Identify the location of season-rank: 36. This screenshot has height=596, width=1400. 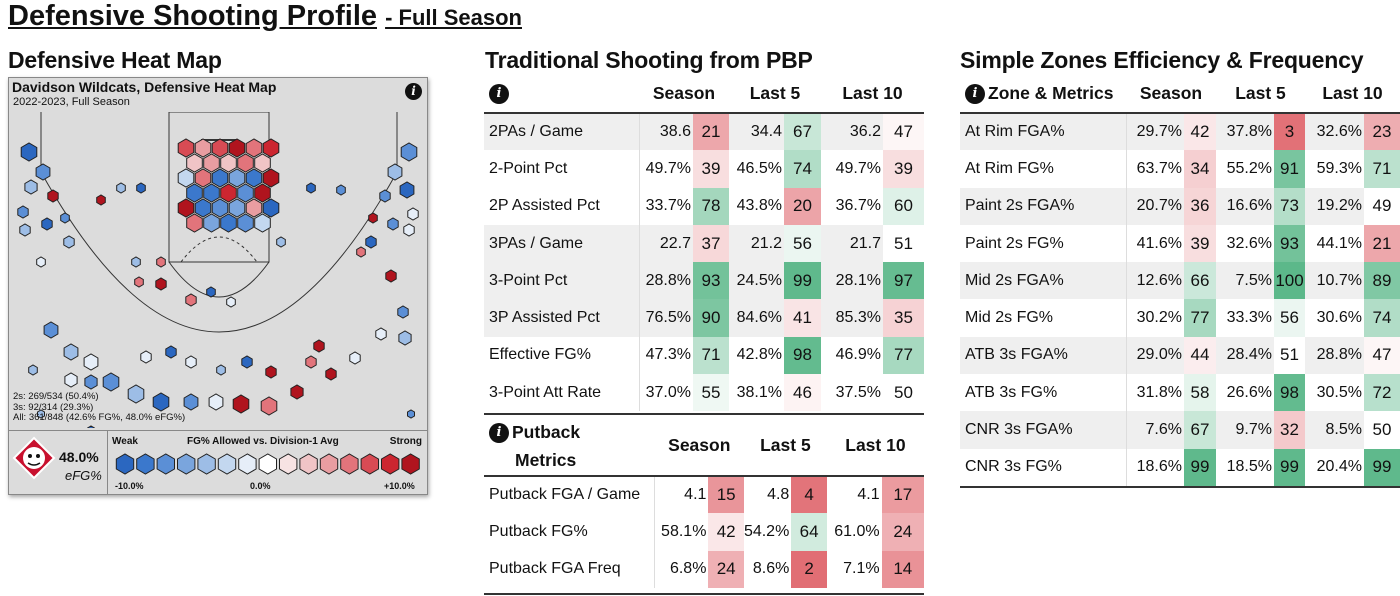
(1200, 206).